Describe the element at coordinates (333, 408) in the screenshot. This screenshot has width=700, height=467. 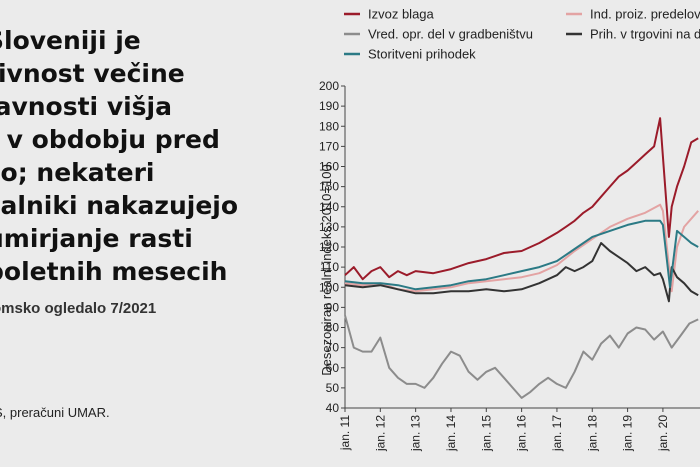
I see `y-tick-label: 40` at that location.